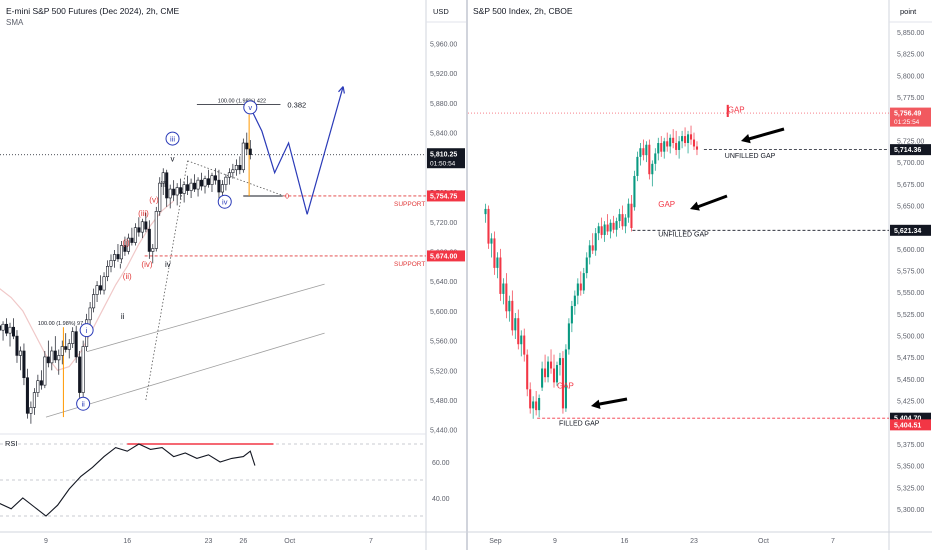 The width and height of the screenshot is (932, 555). What do you see at coordinates (683, 235) in the screenshot?
I see `gap-status-label: UNFILLED GAP` at bounding box center [683, 235].